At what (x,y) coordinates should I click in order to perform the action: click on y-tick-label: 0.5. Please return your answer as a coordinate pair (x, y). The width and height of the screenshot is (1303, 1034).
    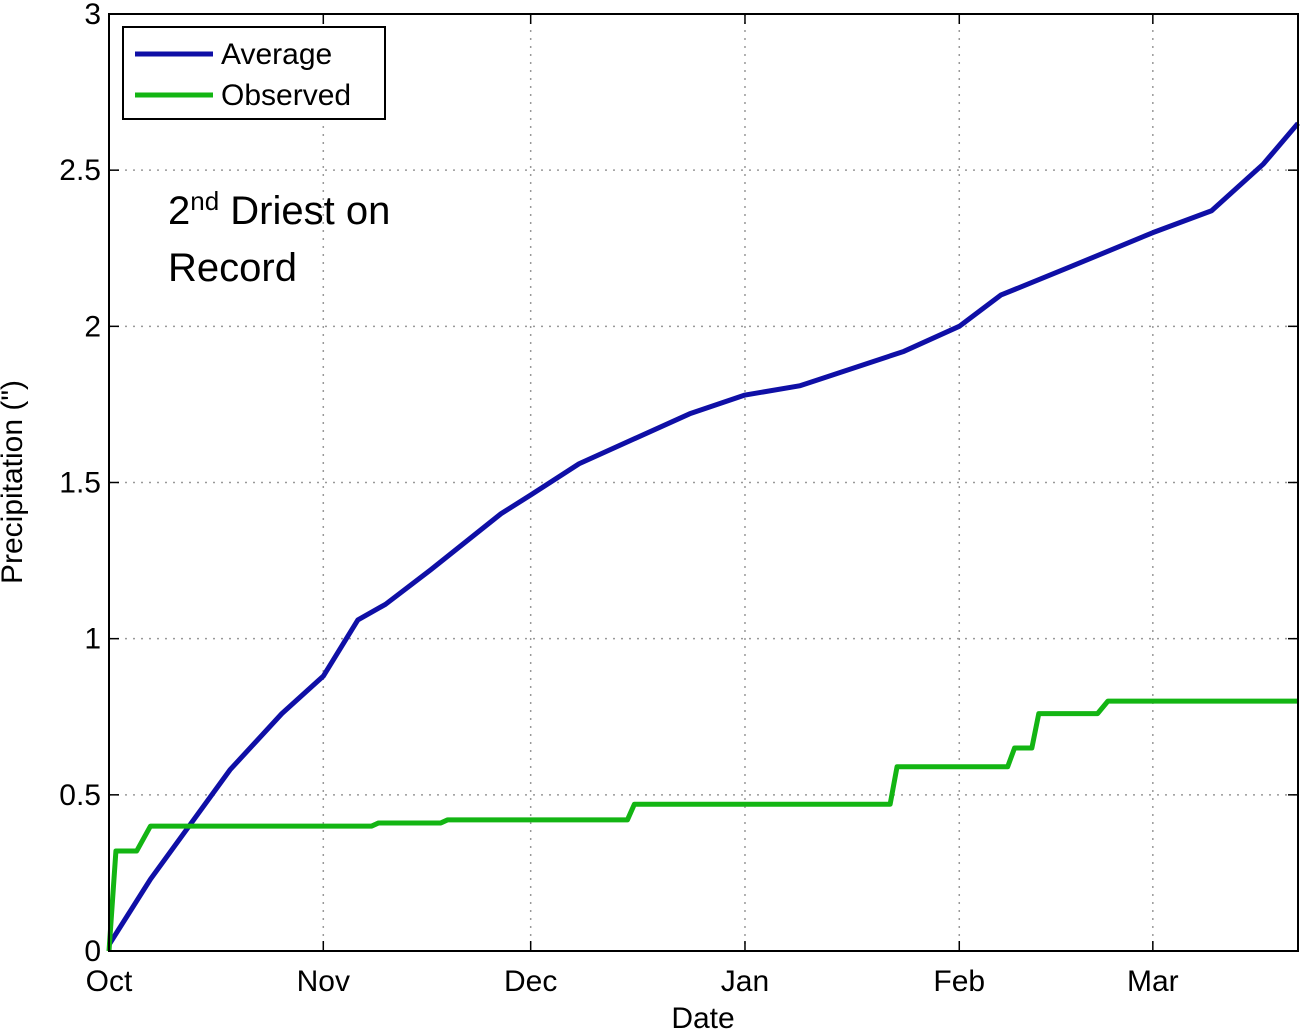
    Looking at the image, I should click on (80, 795).